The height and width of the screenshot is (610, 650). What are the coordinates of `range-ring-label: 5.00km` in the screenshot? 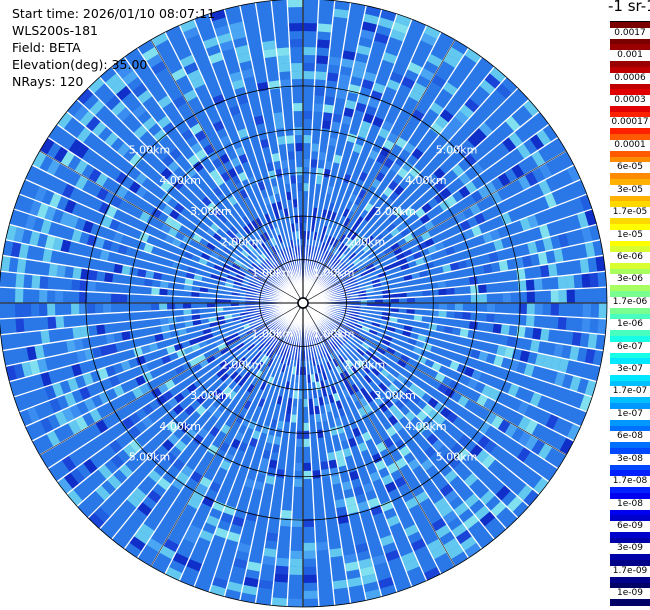 It's located at (457, 457).